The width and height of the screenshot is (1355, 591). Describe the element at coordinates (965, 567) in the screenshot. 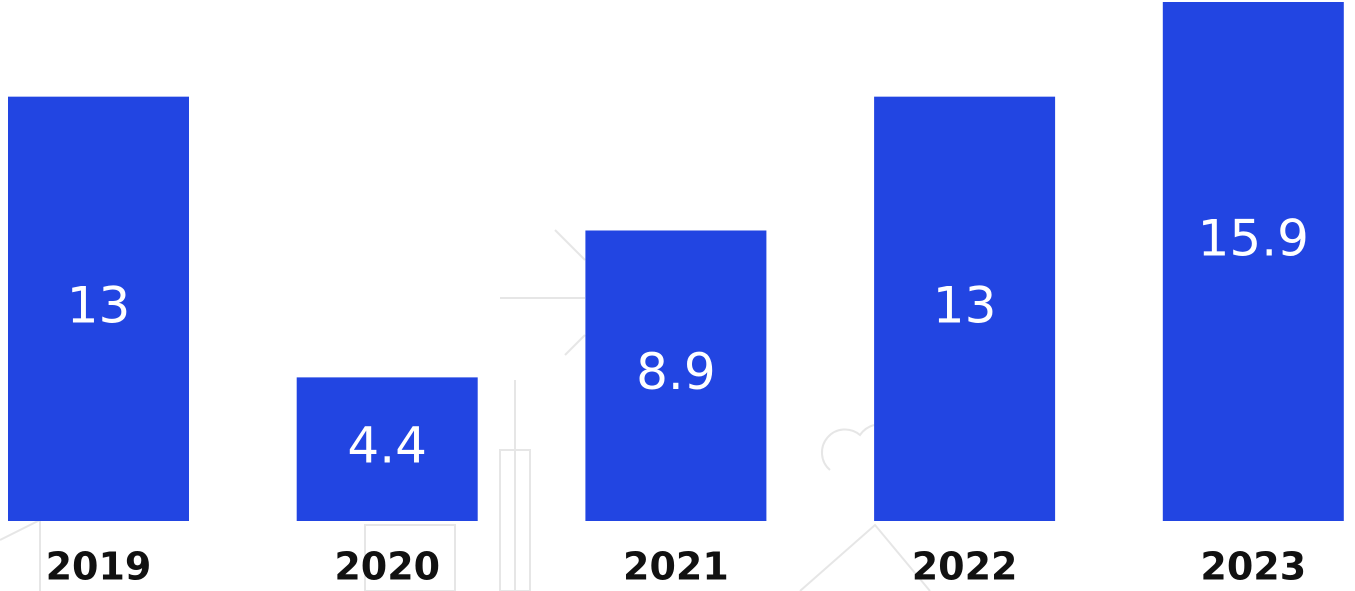

I see `x-tick-label: 2022` at that location.